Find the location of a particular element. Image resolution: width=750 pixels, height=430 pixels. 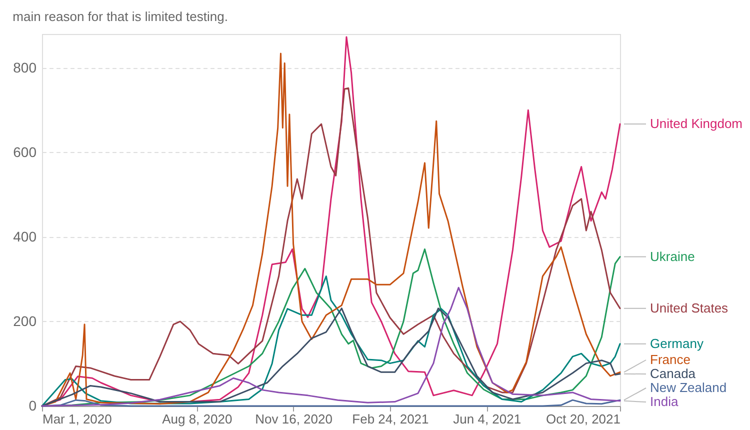

x-tick-label: Jun 4, 2021 is located at coordinates (487, 419).